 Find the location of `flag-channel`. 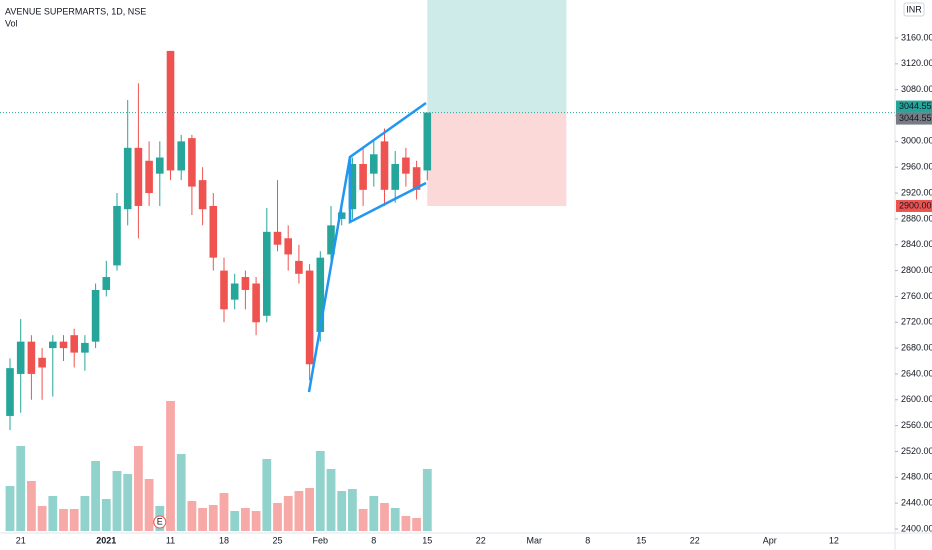

flag-channel is located at coordinates (387, 191).